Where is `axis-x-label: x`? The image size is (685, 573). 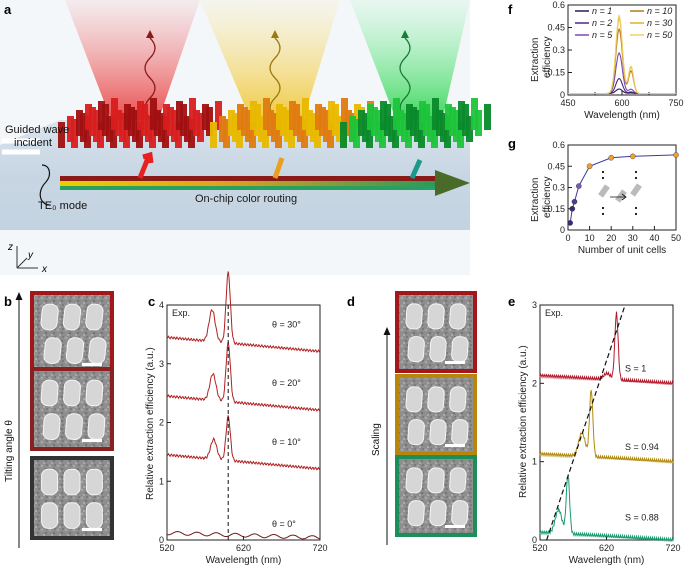
axis-x-label: x is located at coordinates (44, 269).